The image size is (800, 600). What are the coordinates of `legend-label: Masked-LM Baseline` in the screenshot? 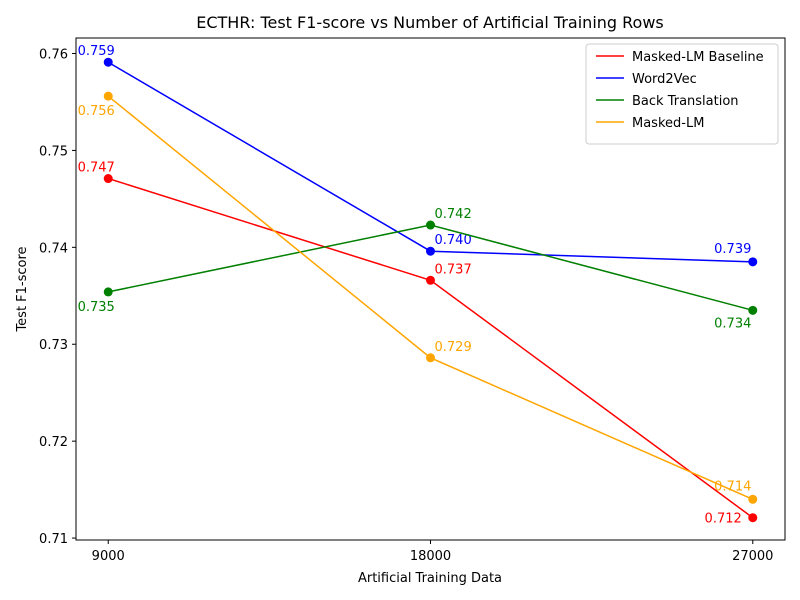 It's located at (698, 57).